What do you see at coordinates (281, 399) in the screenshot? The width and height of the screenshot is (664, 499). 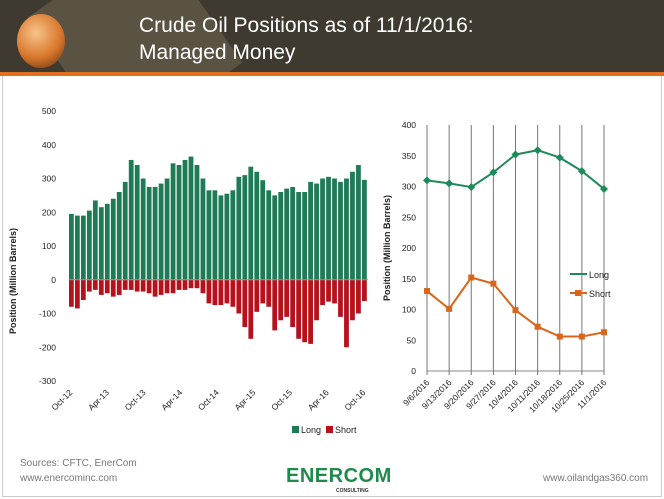 I see `x-tick-label: Oct-15` at bounding box center [281, 399].